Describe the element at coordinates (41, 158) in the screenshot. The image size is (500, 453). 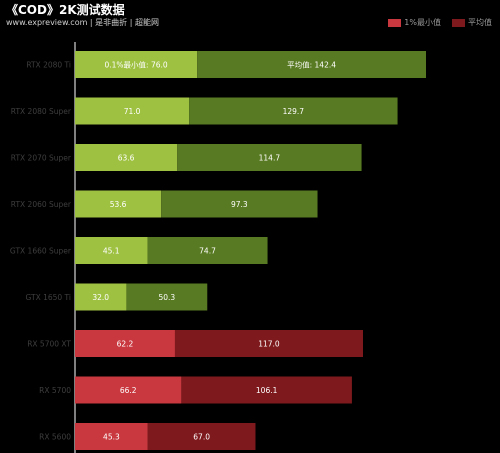
I see `category-label-2: RTX 2070 Super` at that location.